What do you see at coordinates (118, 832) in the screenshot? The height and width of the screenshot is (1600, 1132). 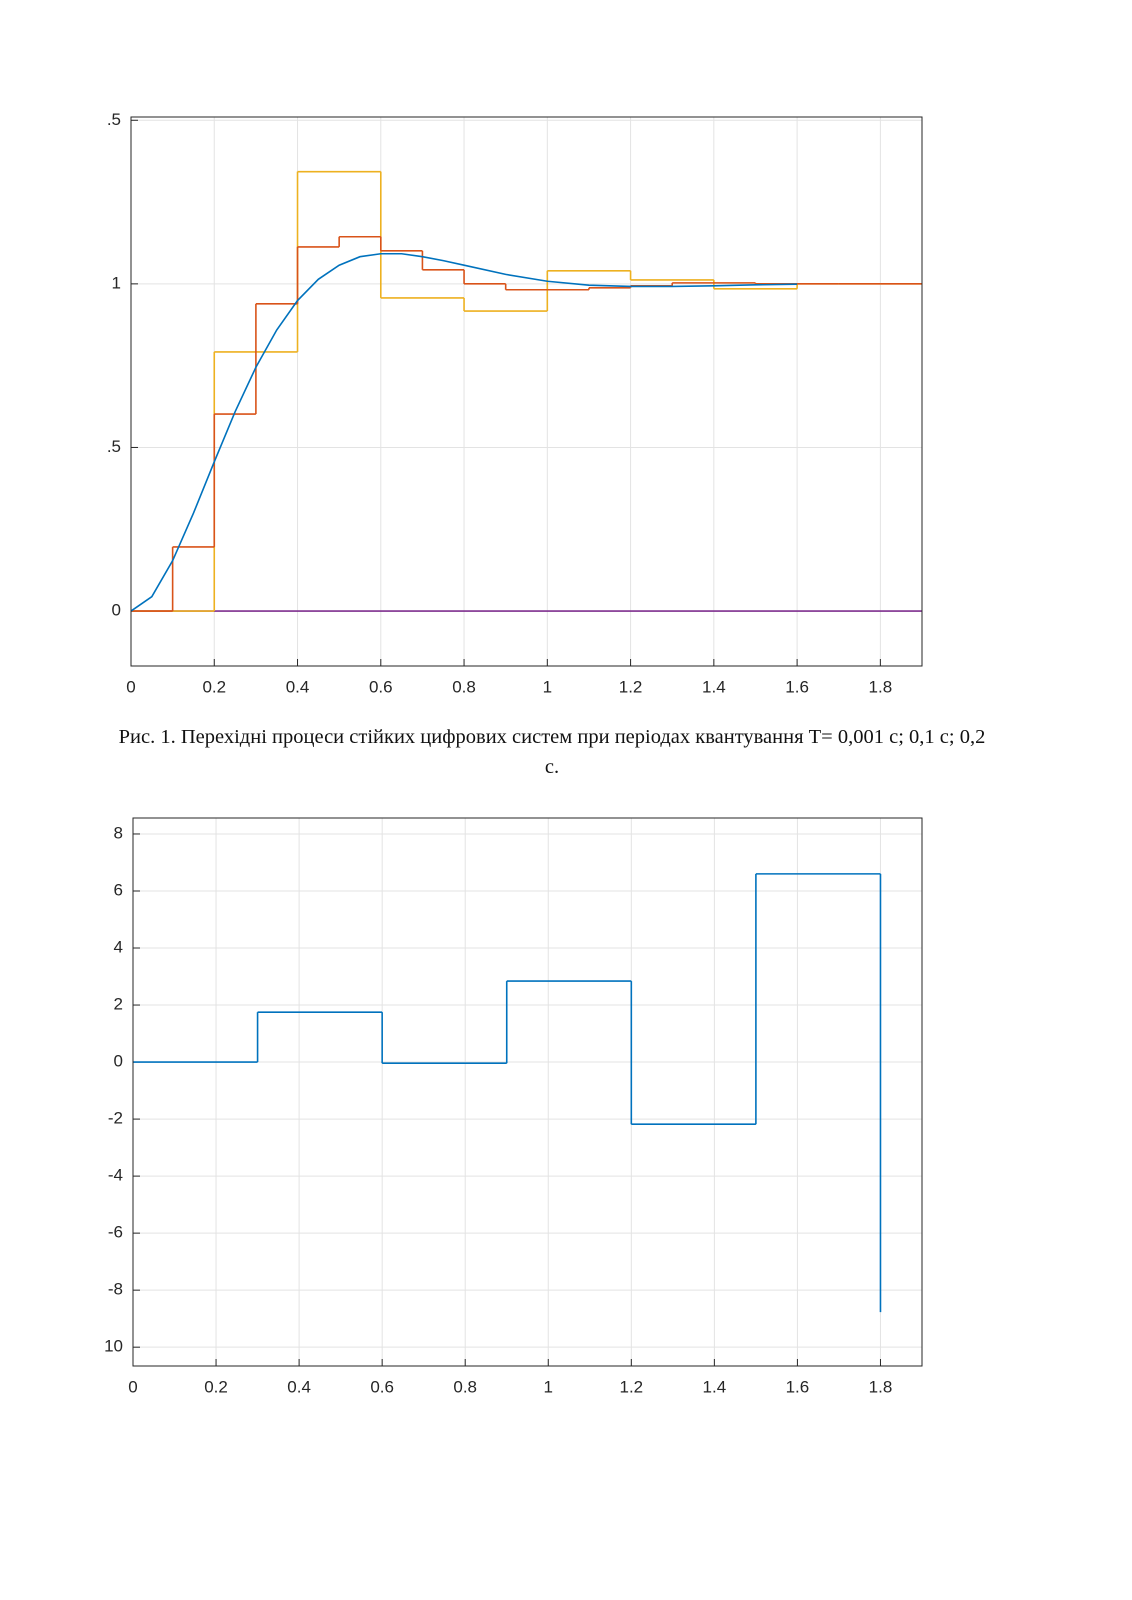 I see `y-tick-label: 8` at bounding box center [118, 832].